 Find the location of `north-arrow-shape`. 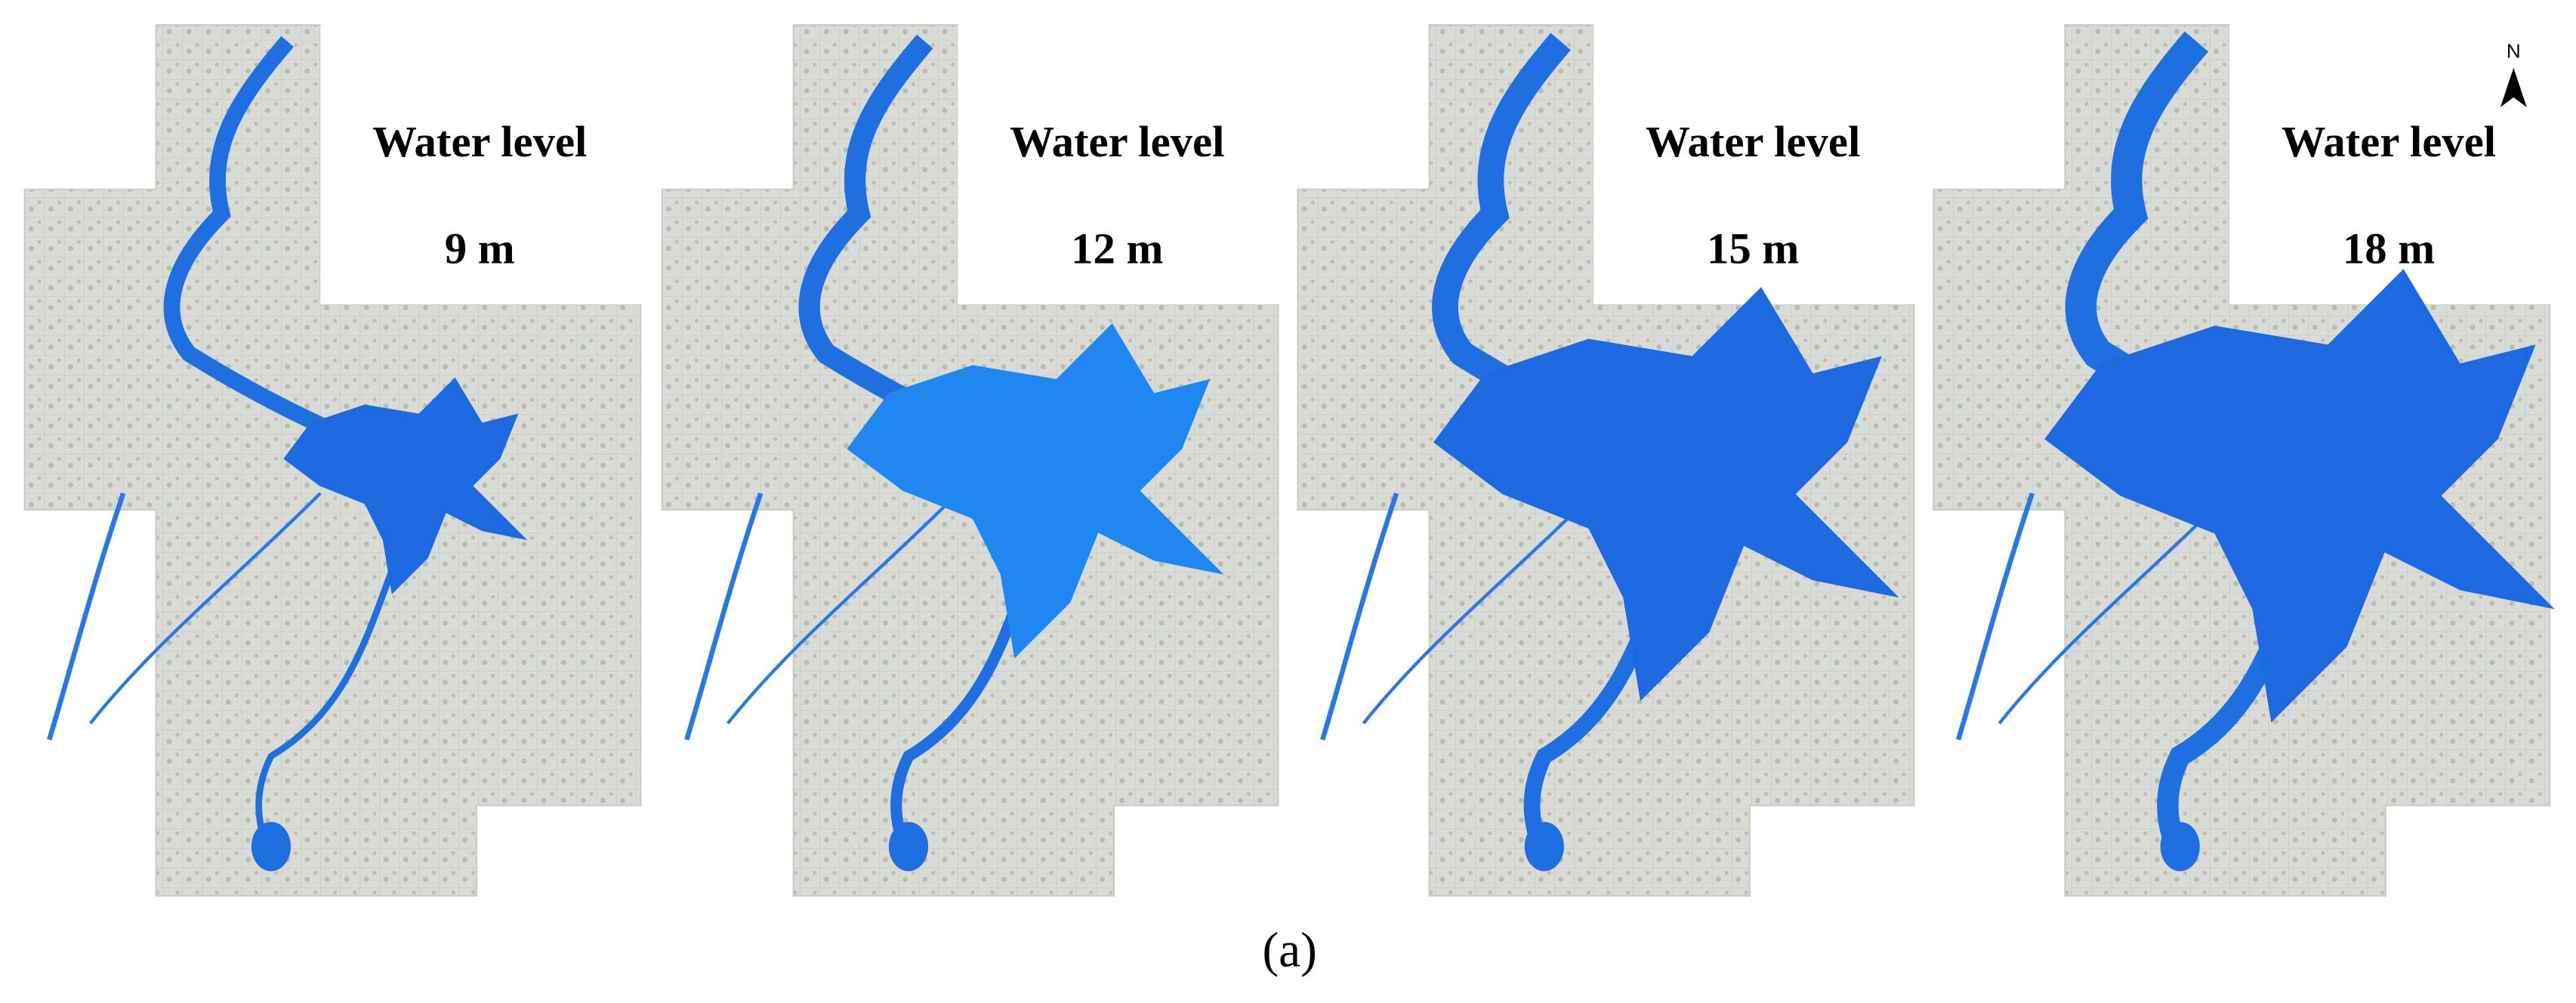

north-arrow-shape is located at coordinates (2513, 87).